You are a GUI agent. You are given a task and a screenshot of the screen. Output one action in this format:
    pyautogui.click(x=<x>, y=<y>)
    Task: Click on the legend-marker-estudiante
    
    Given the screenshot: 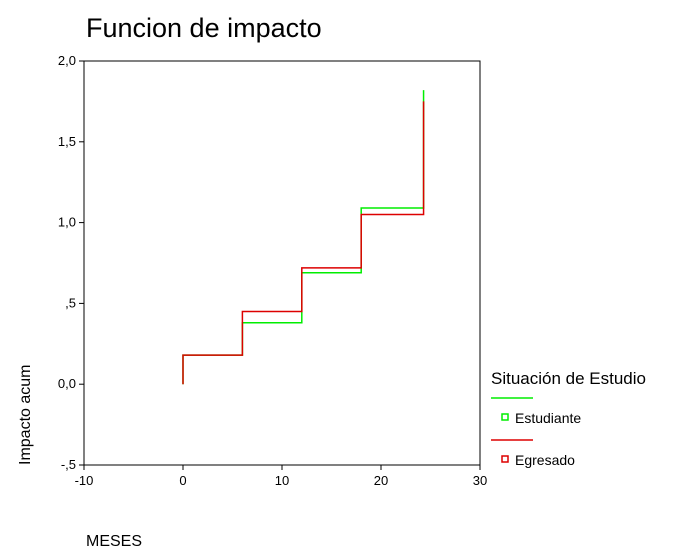 What is the action you would take?
    pyautogui.click(x=505, y=417)
    